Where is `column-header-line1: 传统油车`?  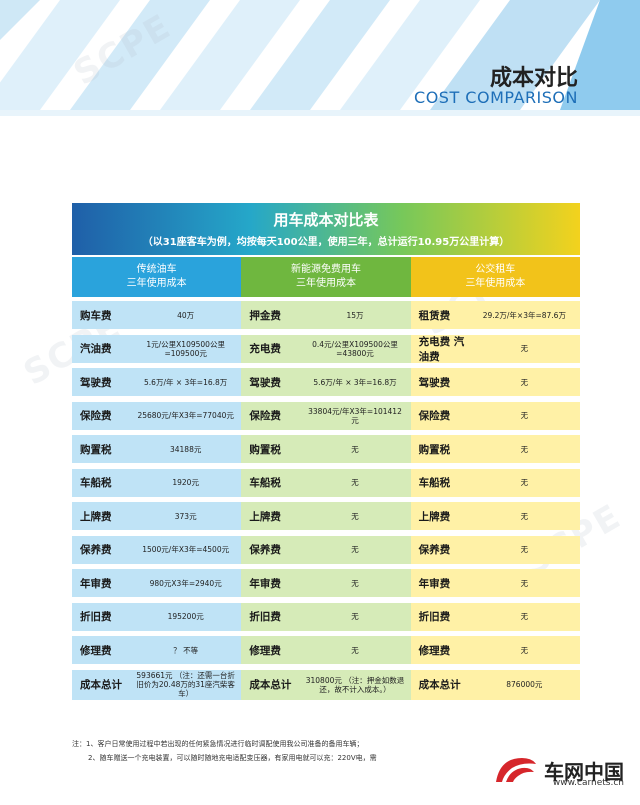
column-header-line1: 传统油车 is located at coordinates (156, 269).